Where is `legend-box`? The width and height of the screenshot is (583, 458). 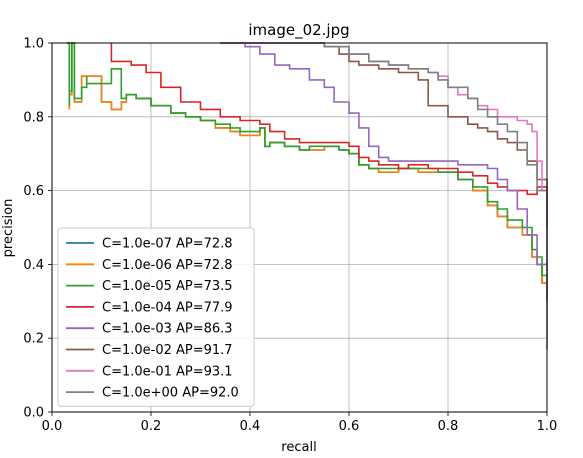 legend-box is located at coordinates (156, 317).